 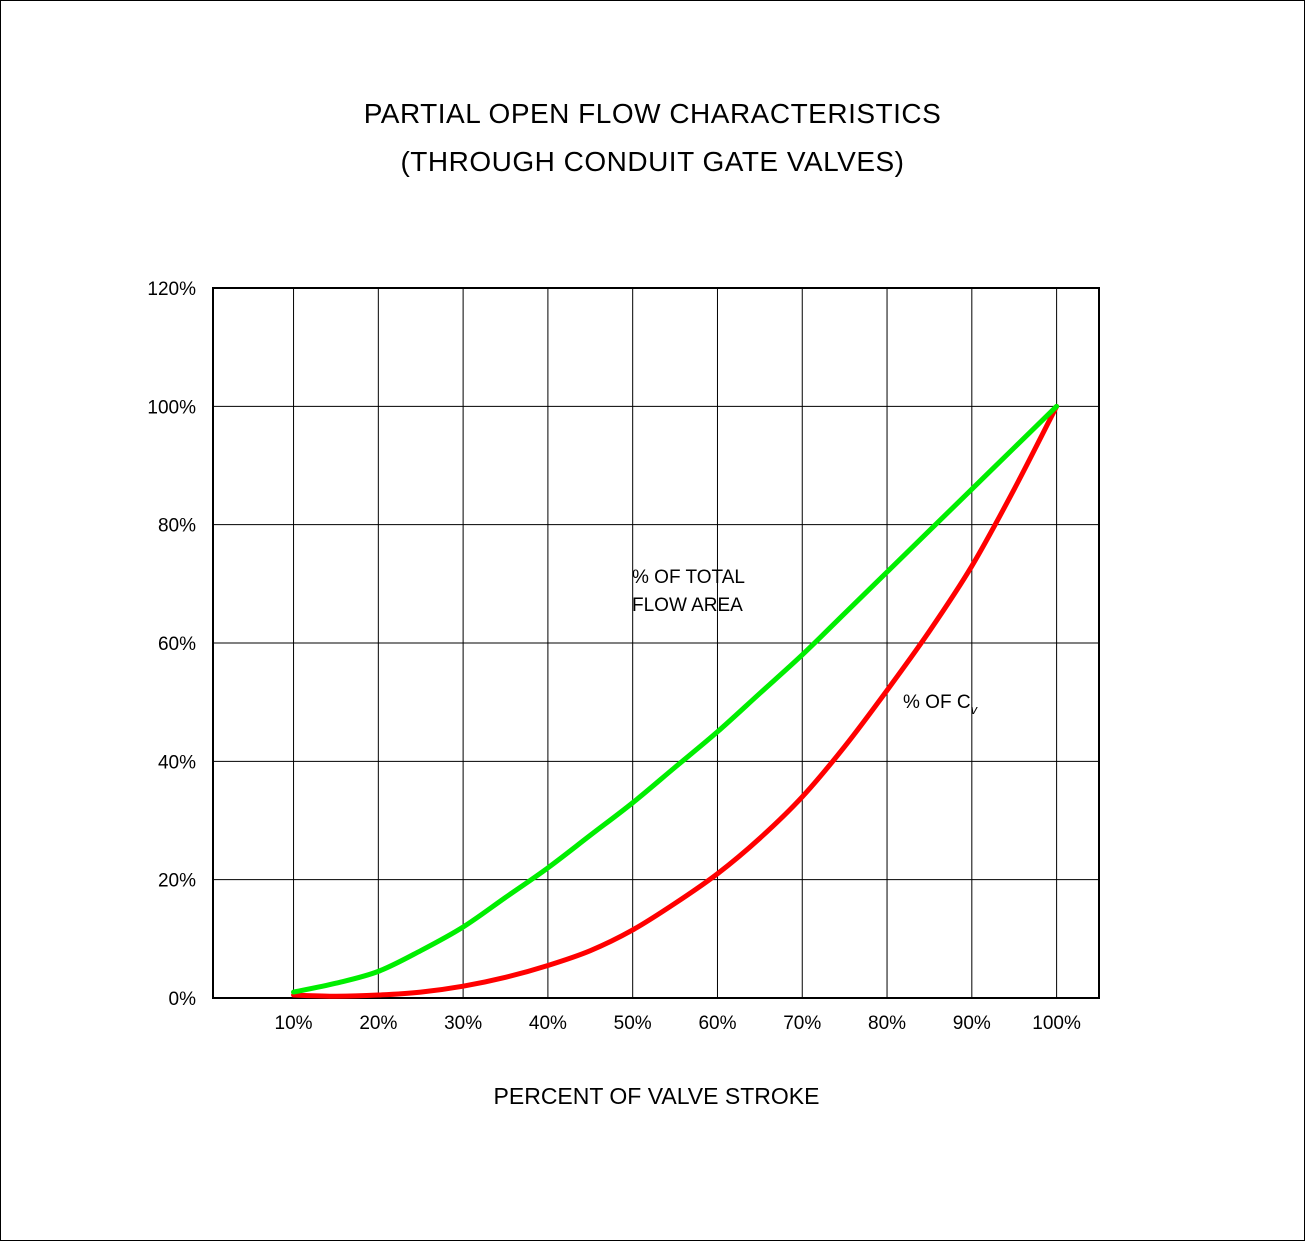 I want to click on chart-title: PARTIAL OPEN FLOW CHARACTERISTICS, so click(x=652, y=113).